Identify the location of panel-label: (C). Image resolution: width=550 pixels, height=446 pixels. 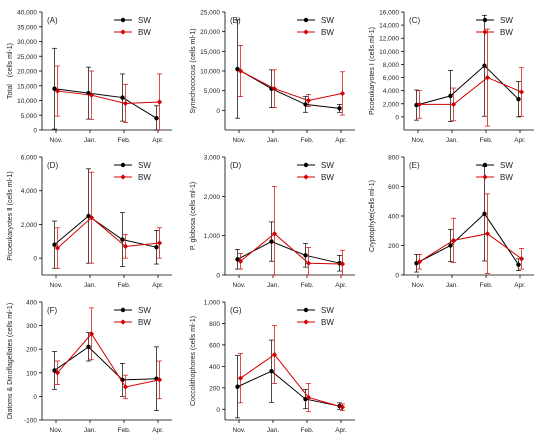
(414, 20).